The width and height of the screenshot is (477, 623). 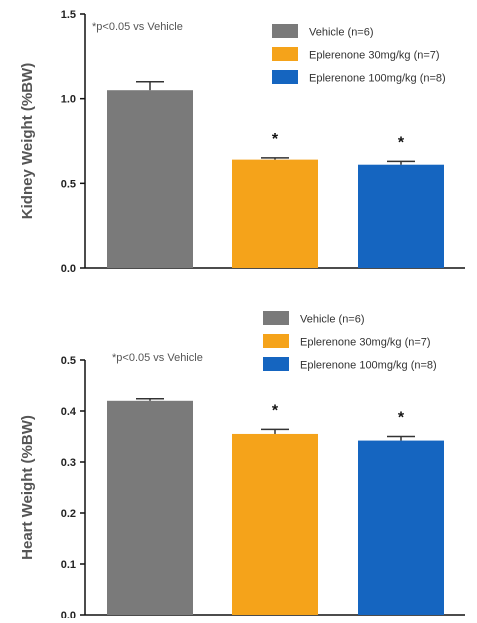 What do you see at coordinates (341, 33) in the screenshot?
I see `kidney-legend-label: Vehicle (n=6)` at bounding box center [341, 33].